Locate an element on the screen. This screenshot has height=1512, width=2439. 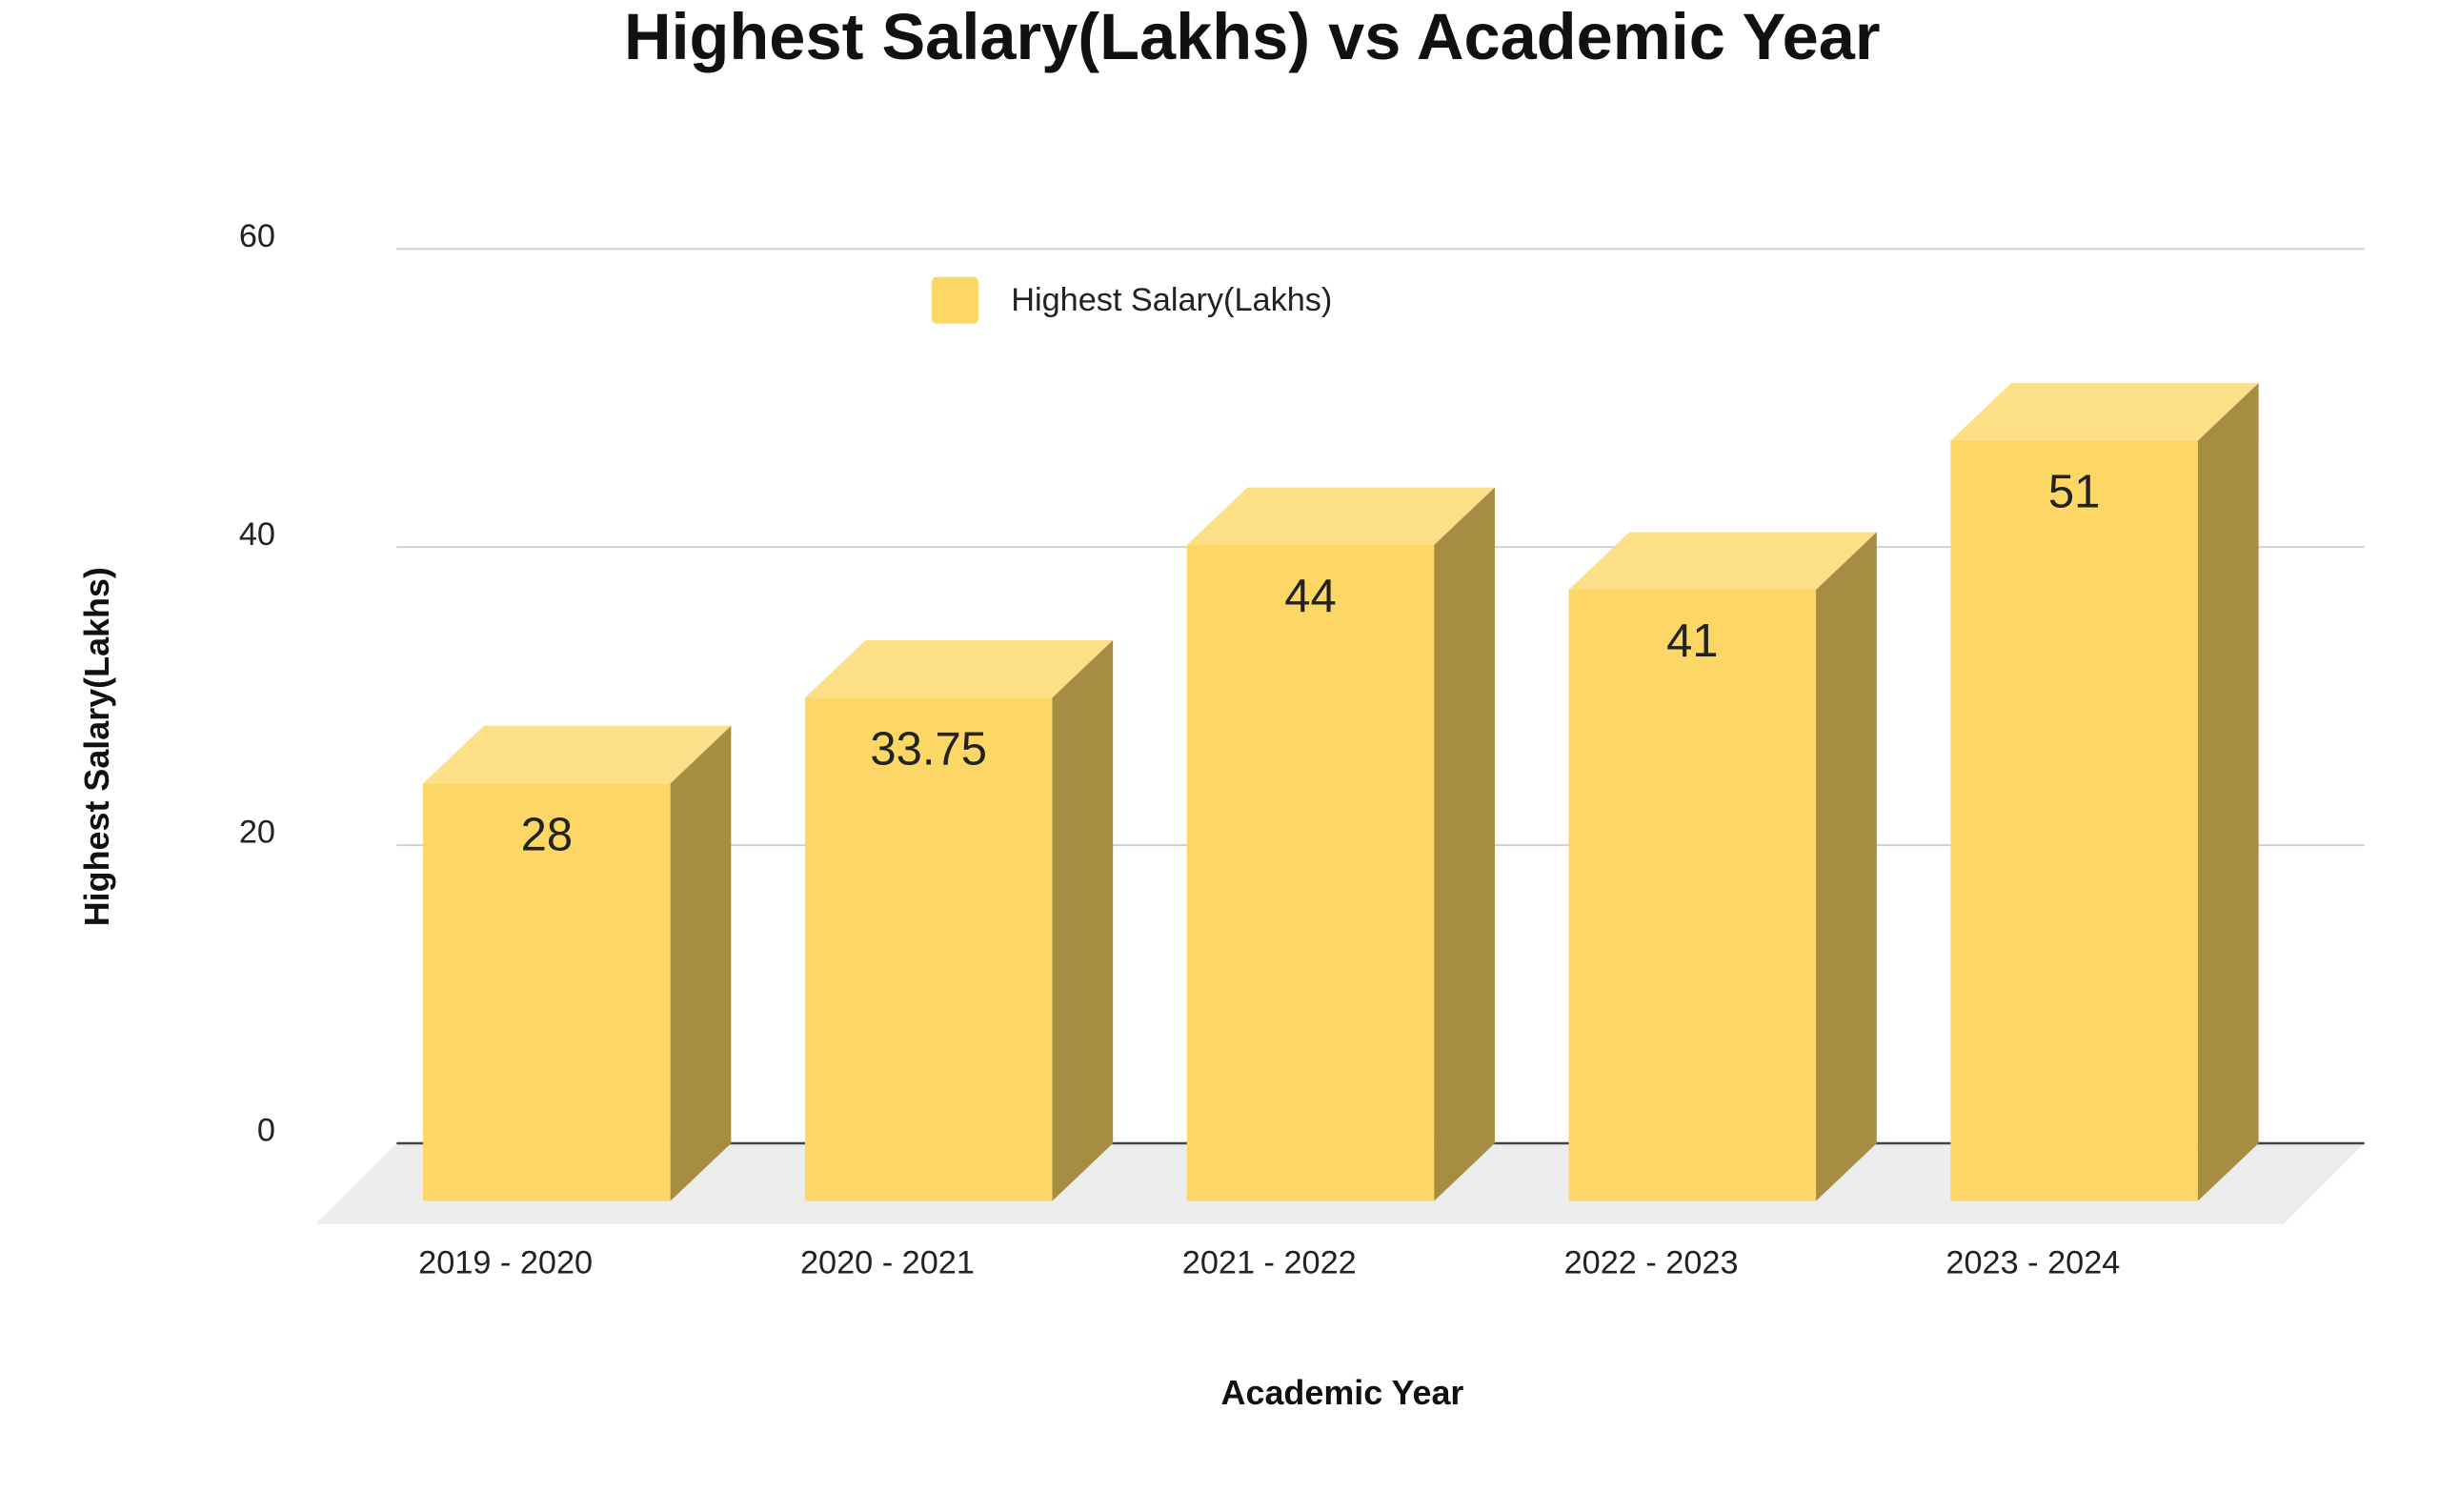
data-label: 51 is located at coordinates (2074, 492).